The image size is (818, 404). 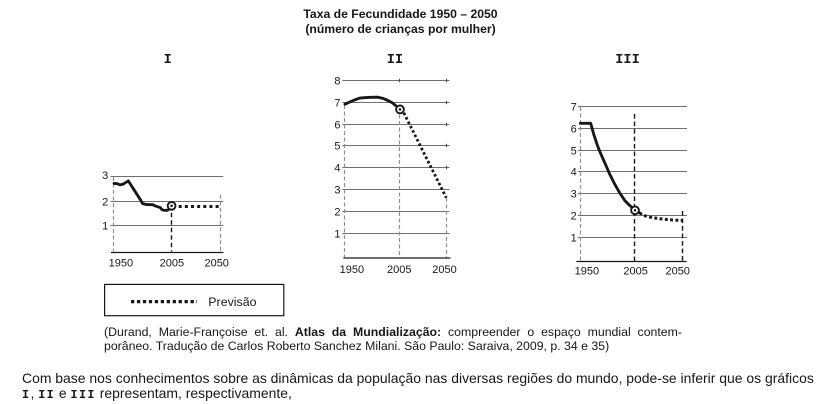 What do you see at coordinates (232, 302) in the screenshot?
I see `svg-text: Previsão` at bounding box center [232, 302].